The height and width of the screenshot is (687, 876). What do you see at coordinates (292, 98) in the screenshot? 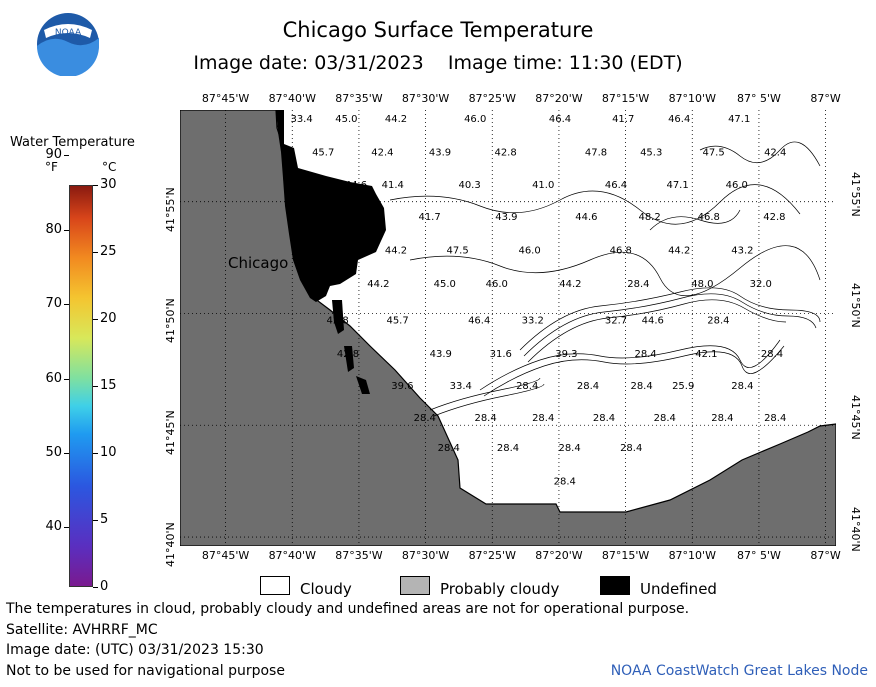
I see `longitude-label: 87°40'W` at bounding box center [292, 98].